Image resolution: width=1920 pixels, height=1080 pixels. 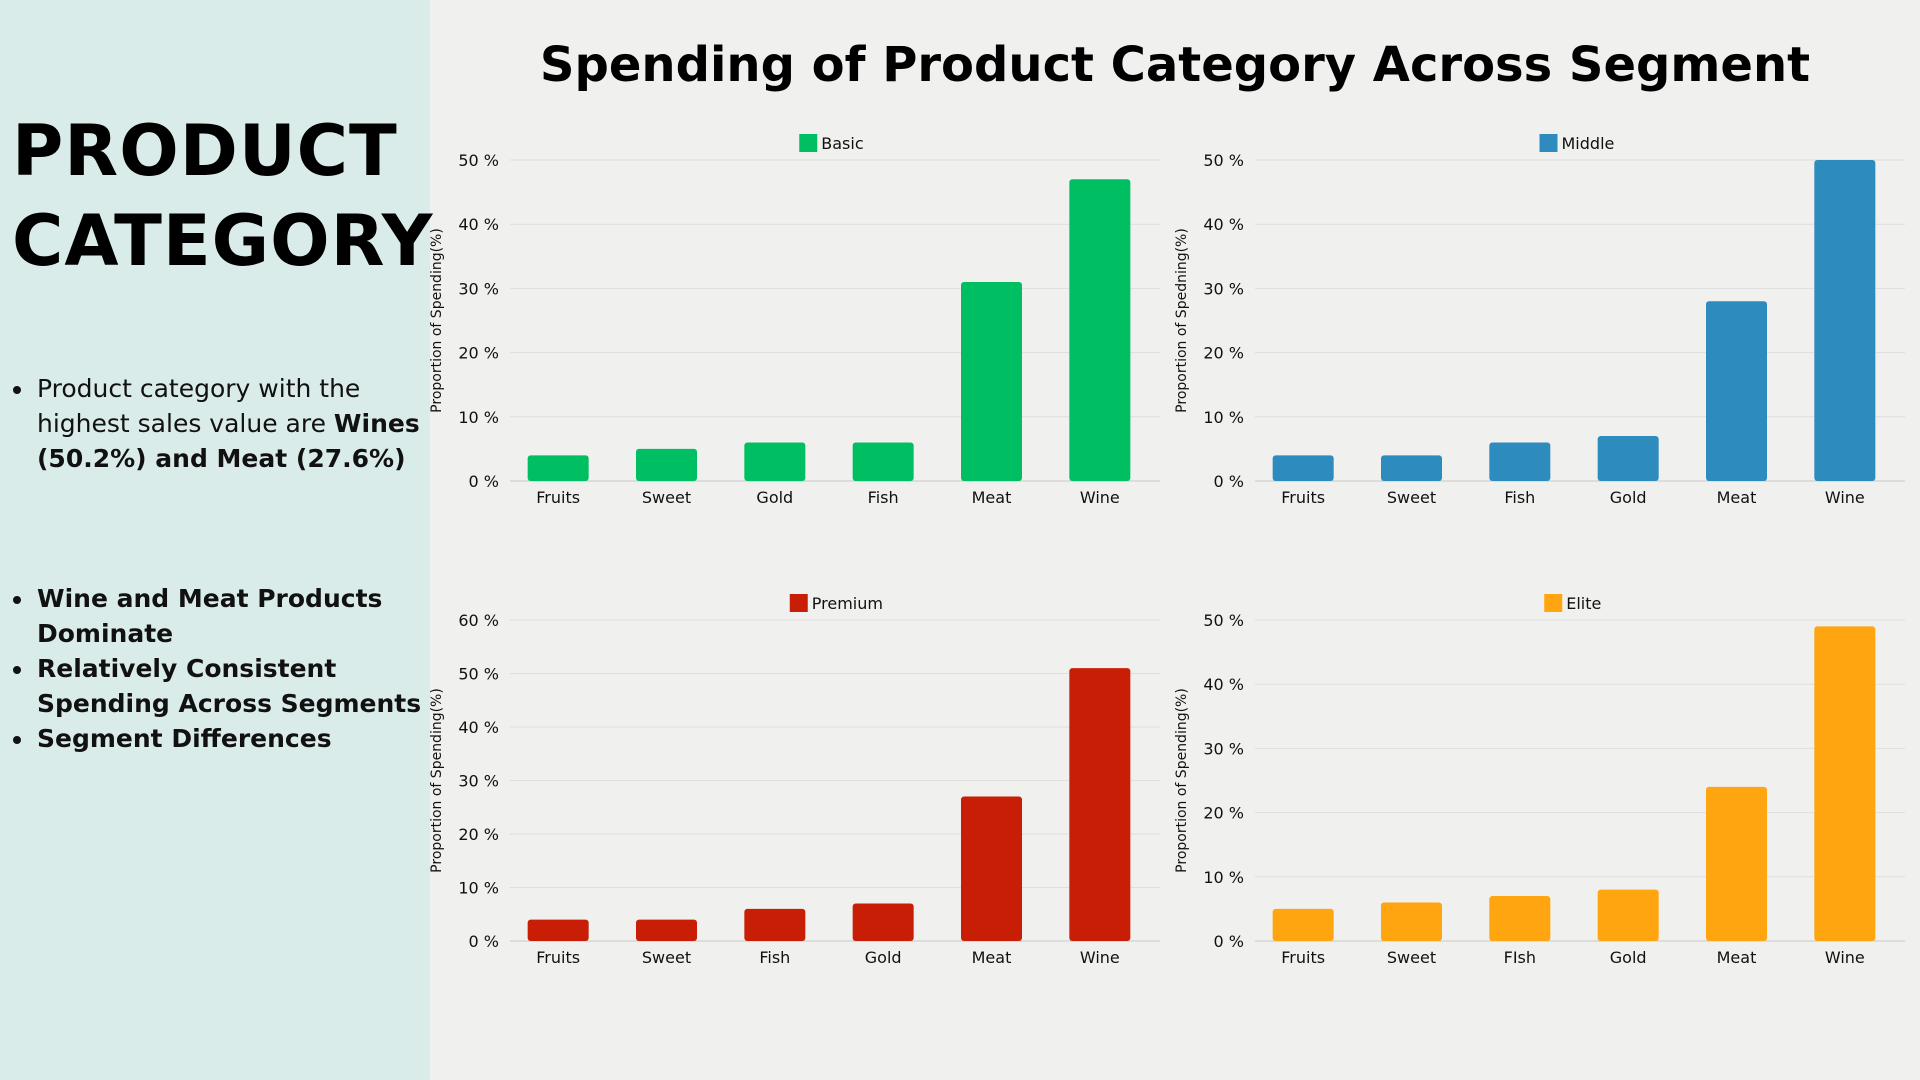 I want to click on x-category-label: FIsh, so click(x=1520, y=957).